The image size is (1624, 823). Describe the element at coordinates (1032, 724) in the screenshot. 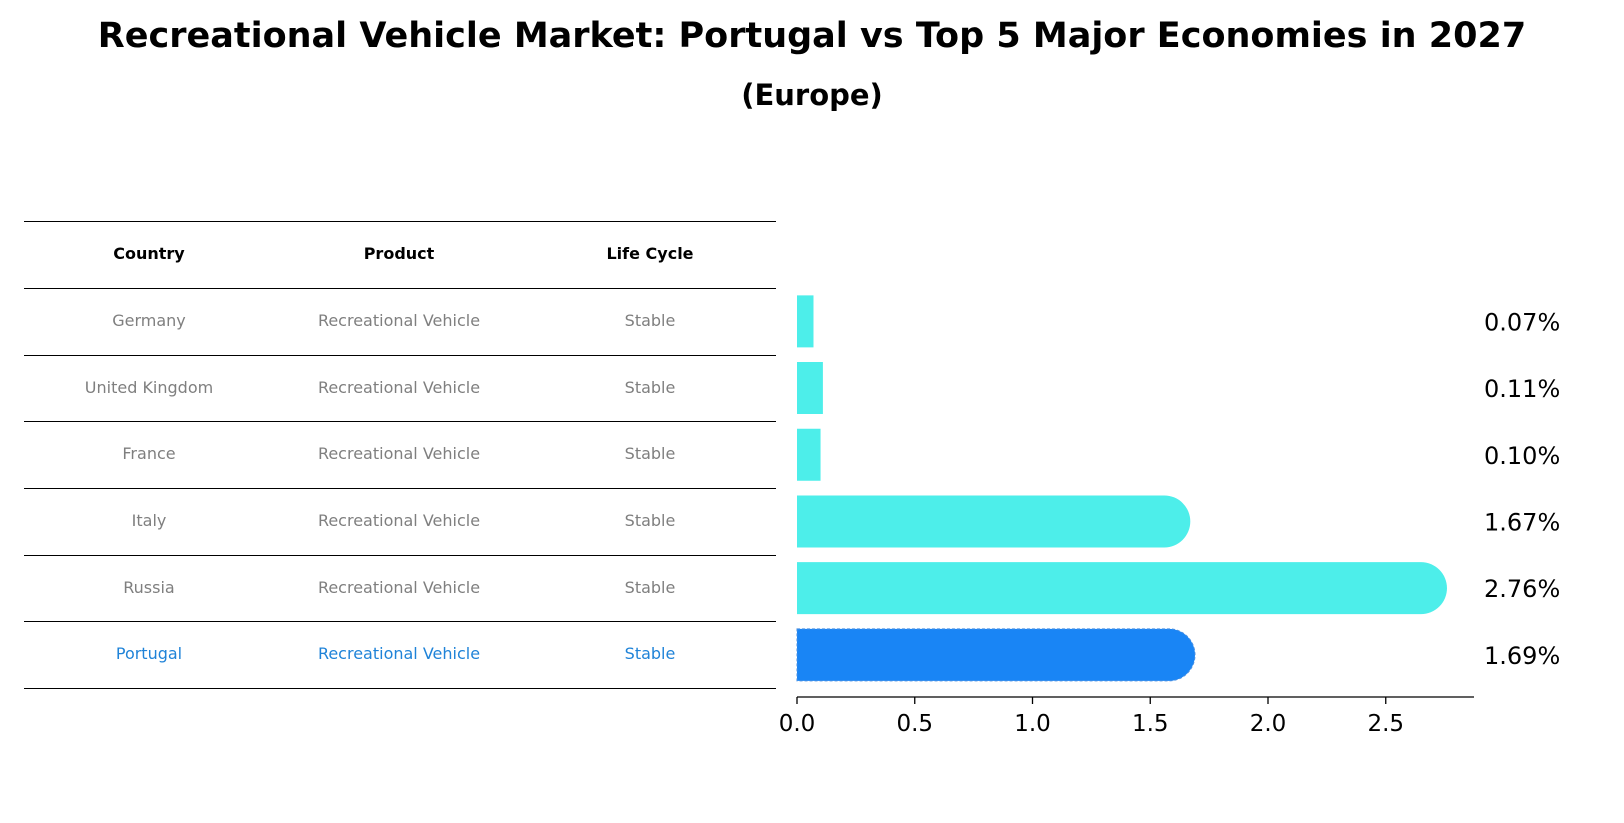

I see `x-tick-label: 1.0` at that location.